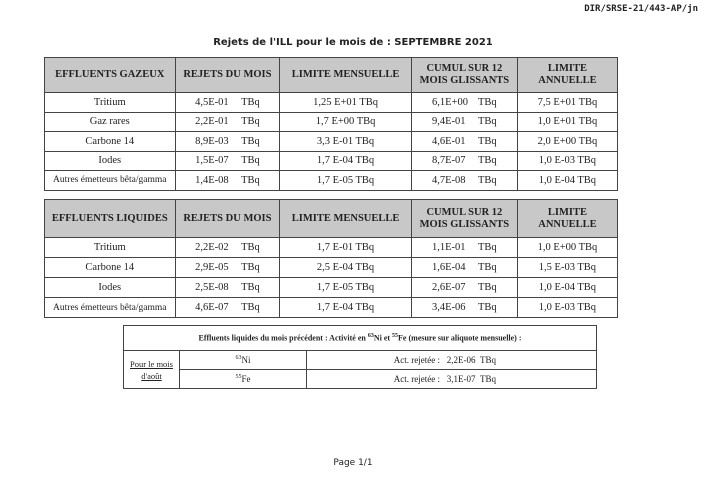 Image resolution: width=706 pixels, height=500 pixels. I want to click on monthly-release: 2,9E-05 TBq, so click(227, 267).